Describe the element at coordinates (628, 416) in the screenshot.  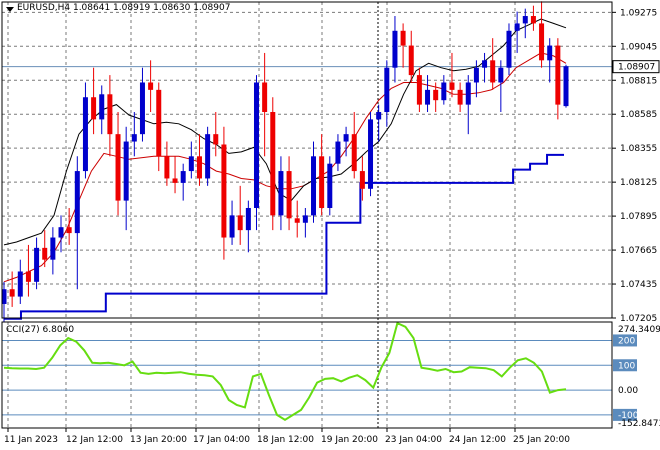
I see `cci-level-label: -100` at that location.